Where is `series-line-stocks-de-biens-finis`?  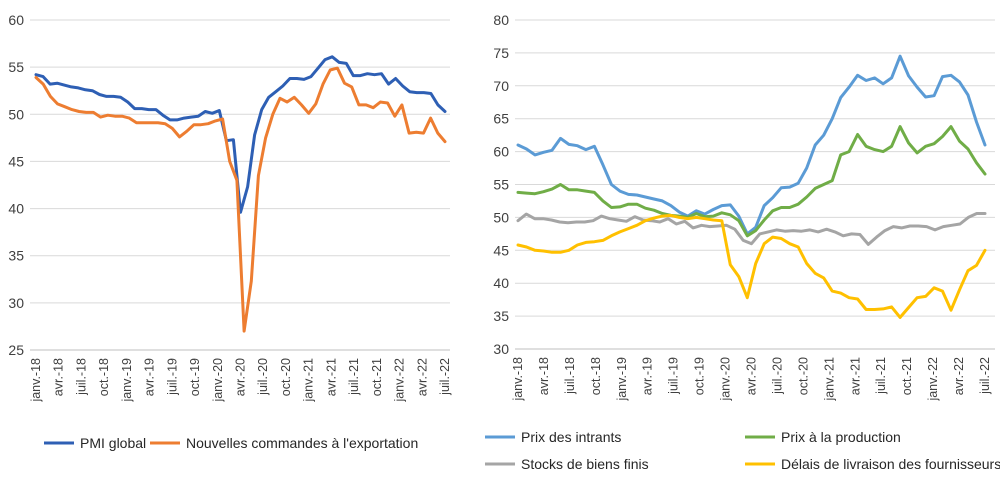
series-line-stocks-de-biens-finis is located at coordinates (751, 229).